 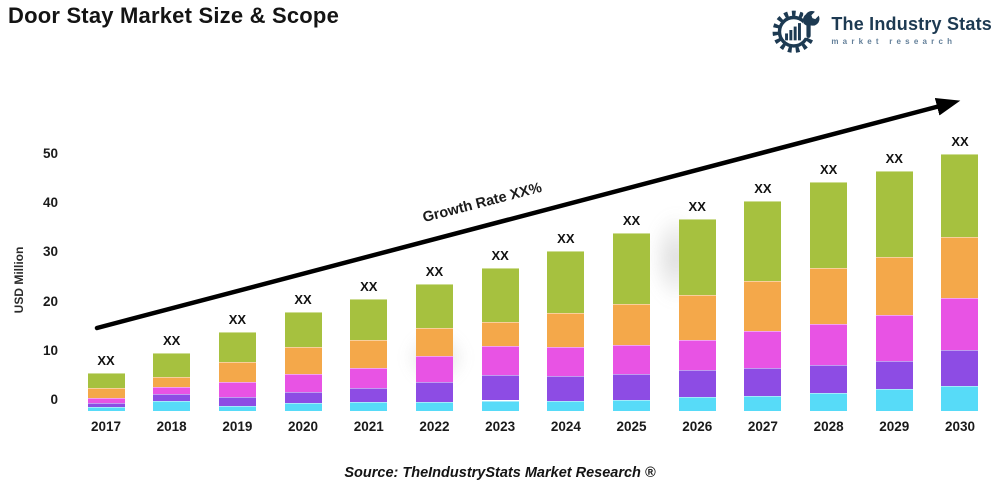 What do you see at coordinates (237, 426) in the screenshot?
I see `x-tick-label: 2019` at bounding box center [237, 426].